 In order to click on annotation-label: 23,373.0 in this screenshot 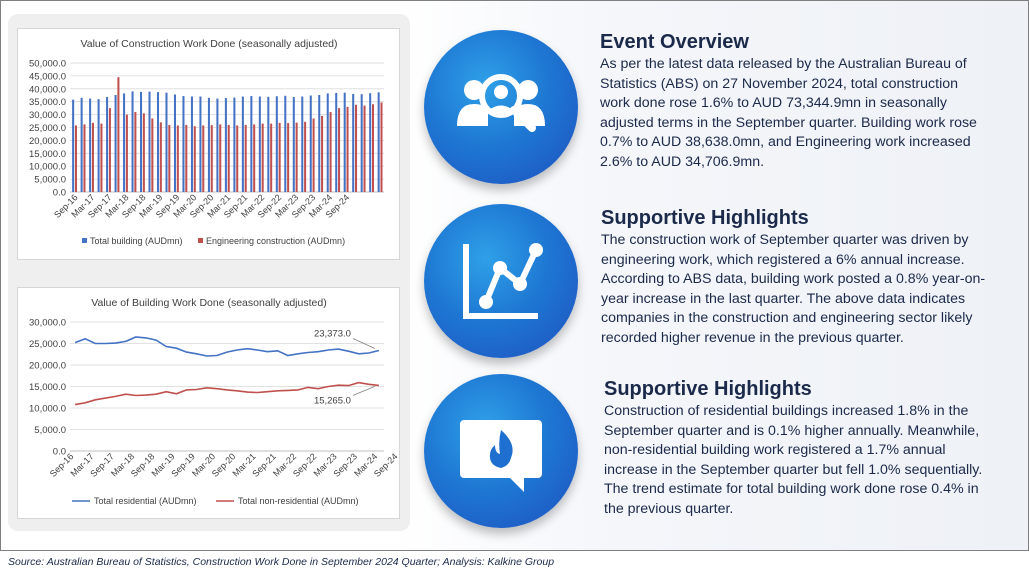, I will do `click(332, 333)`.